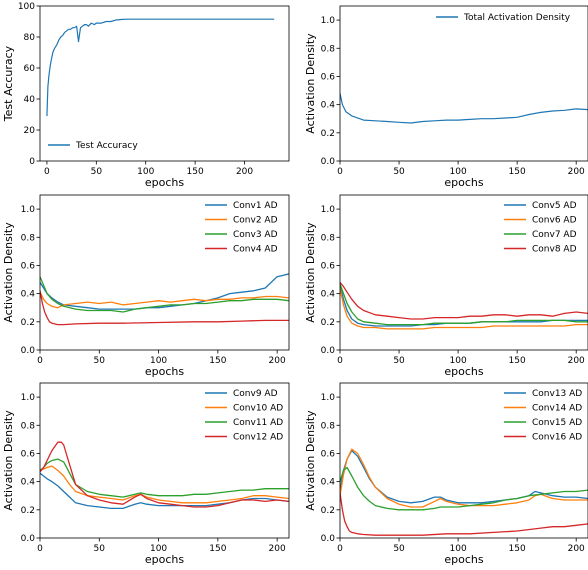 Image resolution: width=588 pixels, height=570 pixels. I want to click on y-tick-label: 100, so click(26, 7).